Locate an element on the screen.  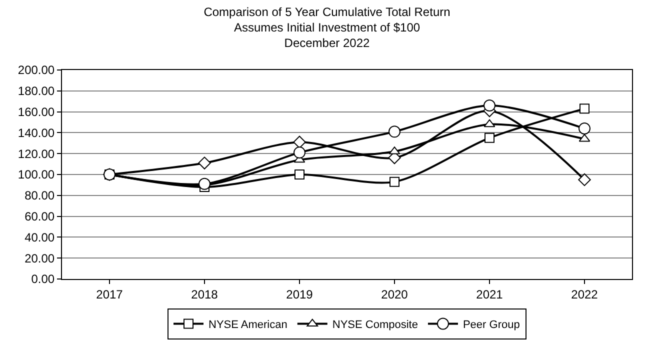
x-tick-label: 2019 is located at coordinates (300, 294).